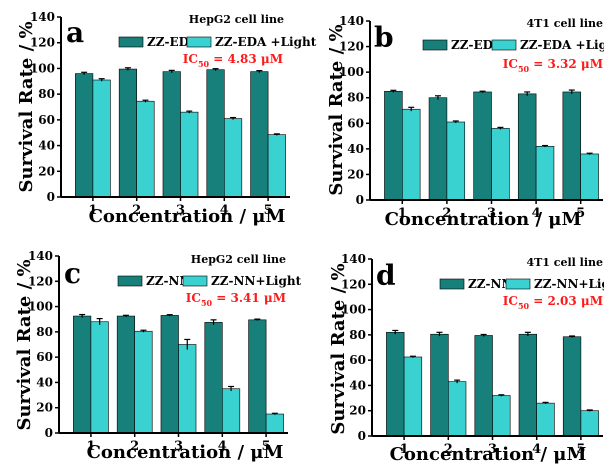 The image size is (604, 466). What do you see at coordinates (256, 281) in the screenshot?
I see `legend-label: ZZ-NN+Light` at bounding box center [256, 281].